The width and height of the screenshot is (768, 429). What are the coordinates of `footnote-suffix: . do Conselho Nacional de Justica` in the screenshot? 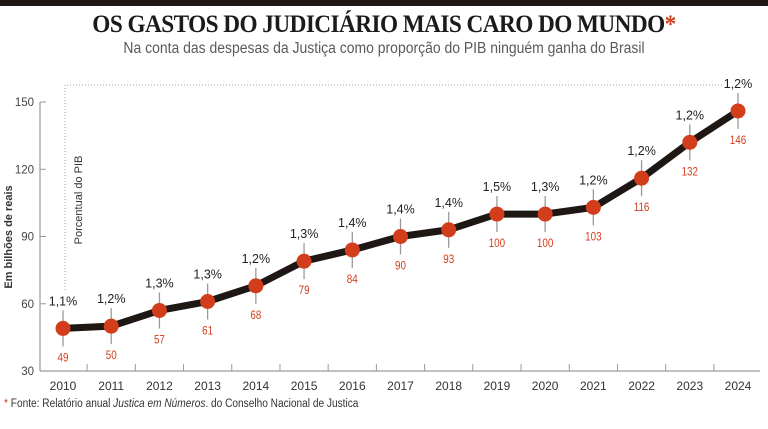 It's located at (282, 404).